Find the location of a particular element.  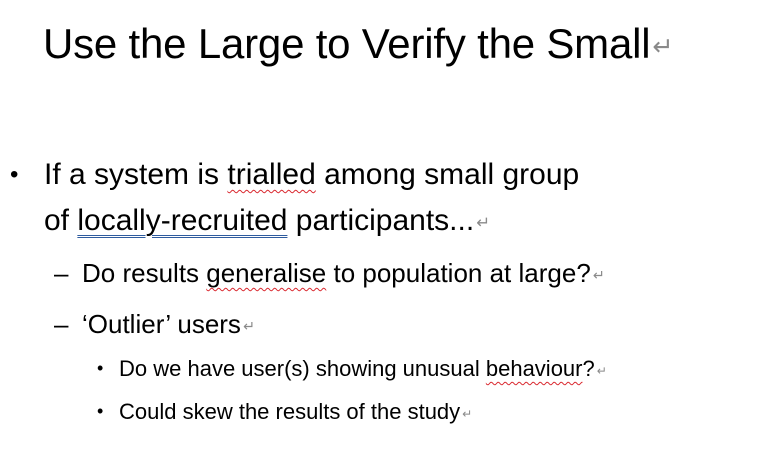

spelling-flagged-word: trialled is located at coordinates (271, 174).